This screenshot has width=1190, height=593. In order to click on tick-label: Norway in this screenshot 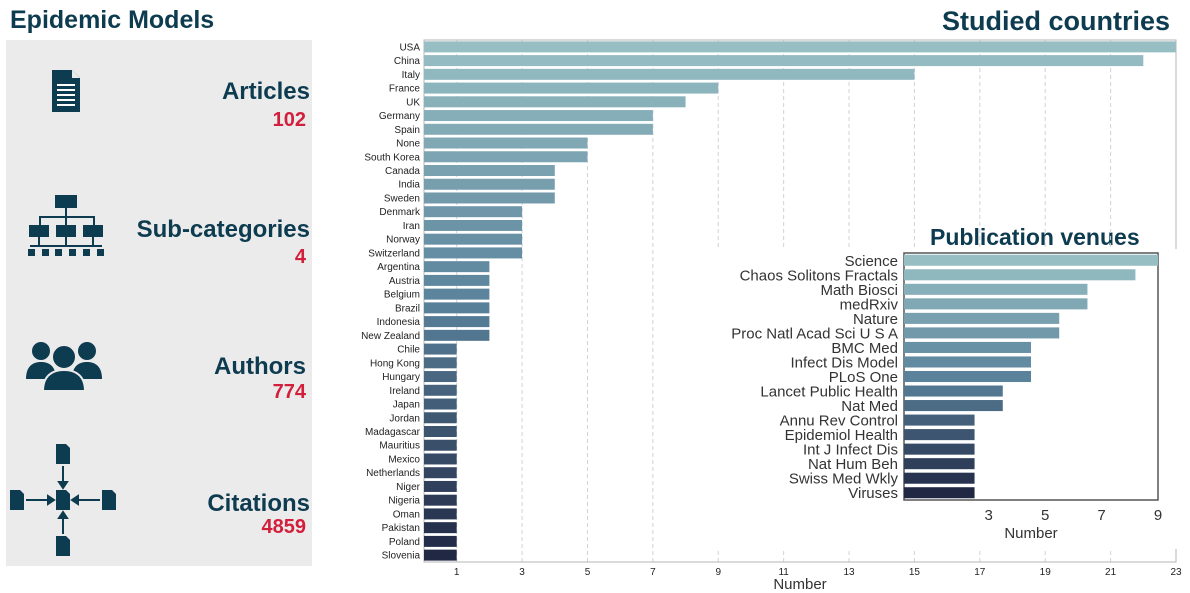, I will do `click(403, 240)`.